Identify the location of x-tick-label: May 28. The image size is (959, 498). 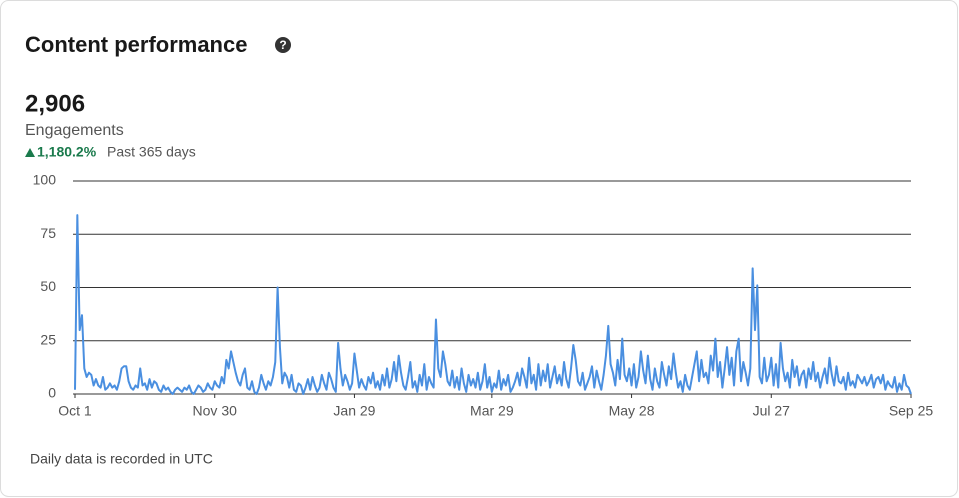
(632, 411).